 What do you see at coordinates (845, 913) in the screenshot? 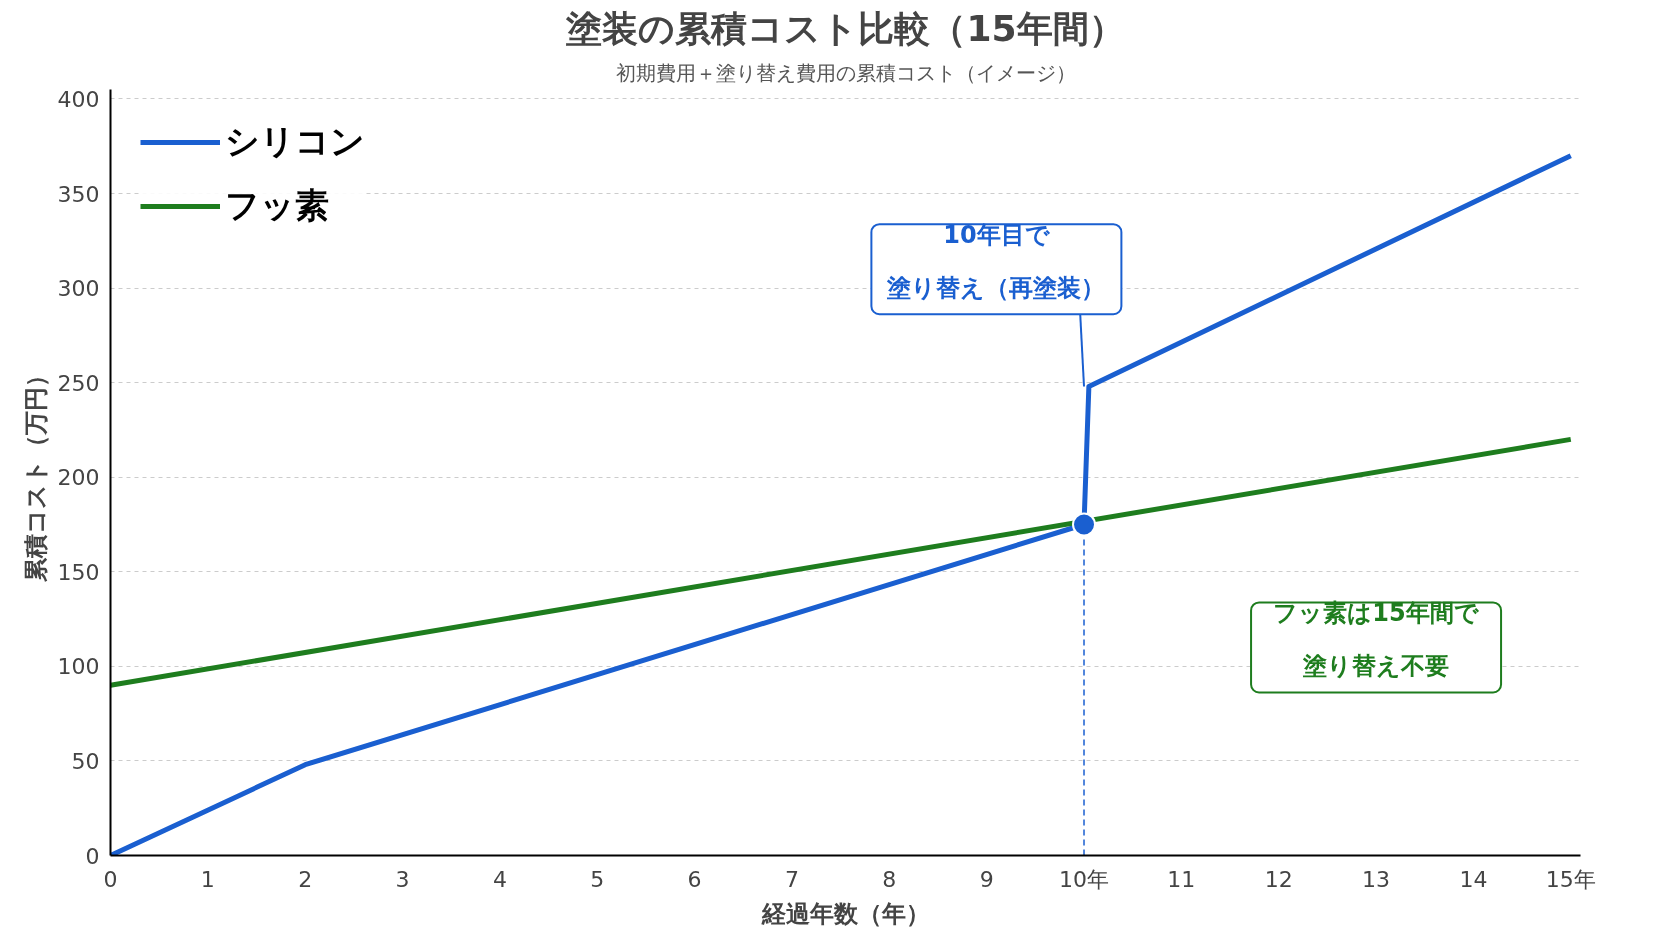
I see `x-axis-title: 経過年数（年）` at bounding box center [845, 913].